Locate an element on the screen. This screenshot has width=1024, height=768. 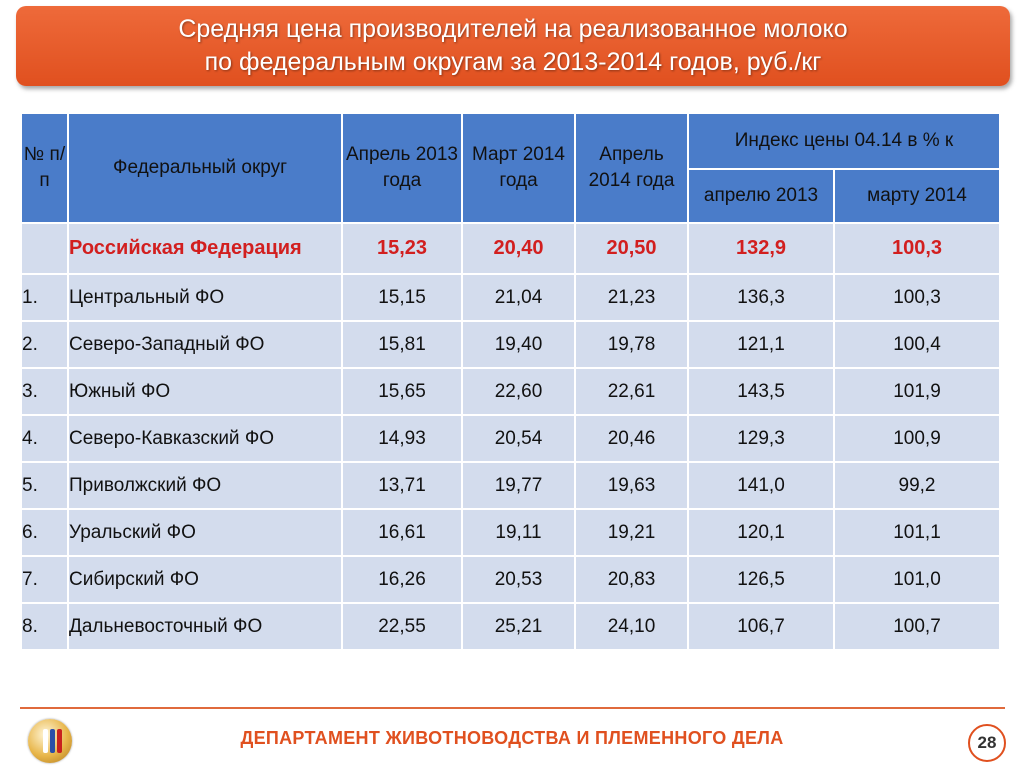
footer-divider is located at coordinates (512, 708).